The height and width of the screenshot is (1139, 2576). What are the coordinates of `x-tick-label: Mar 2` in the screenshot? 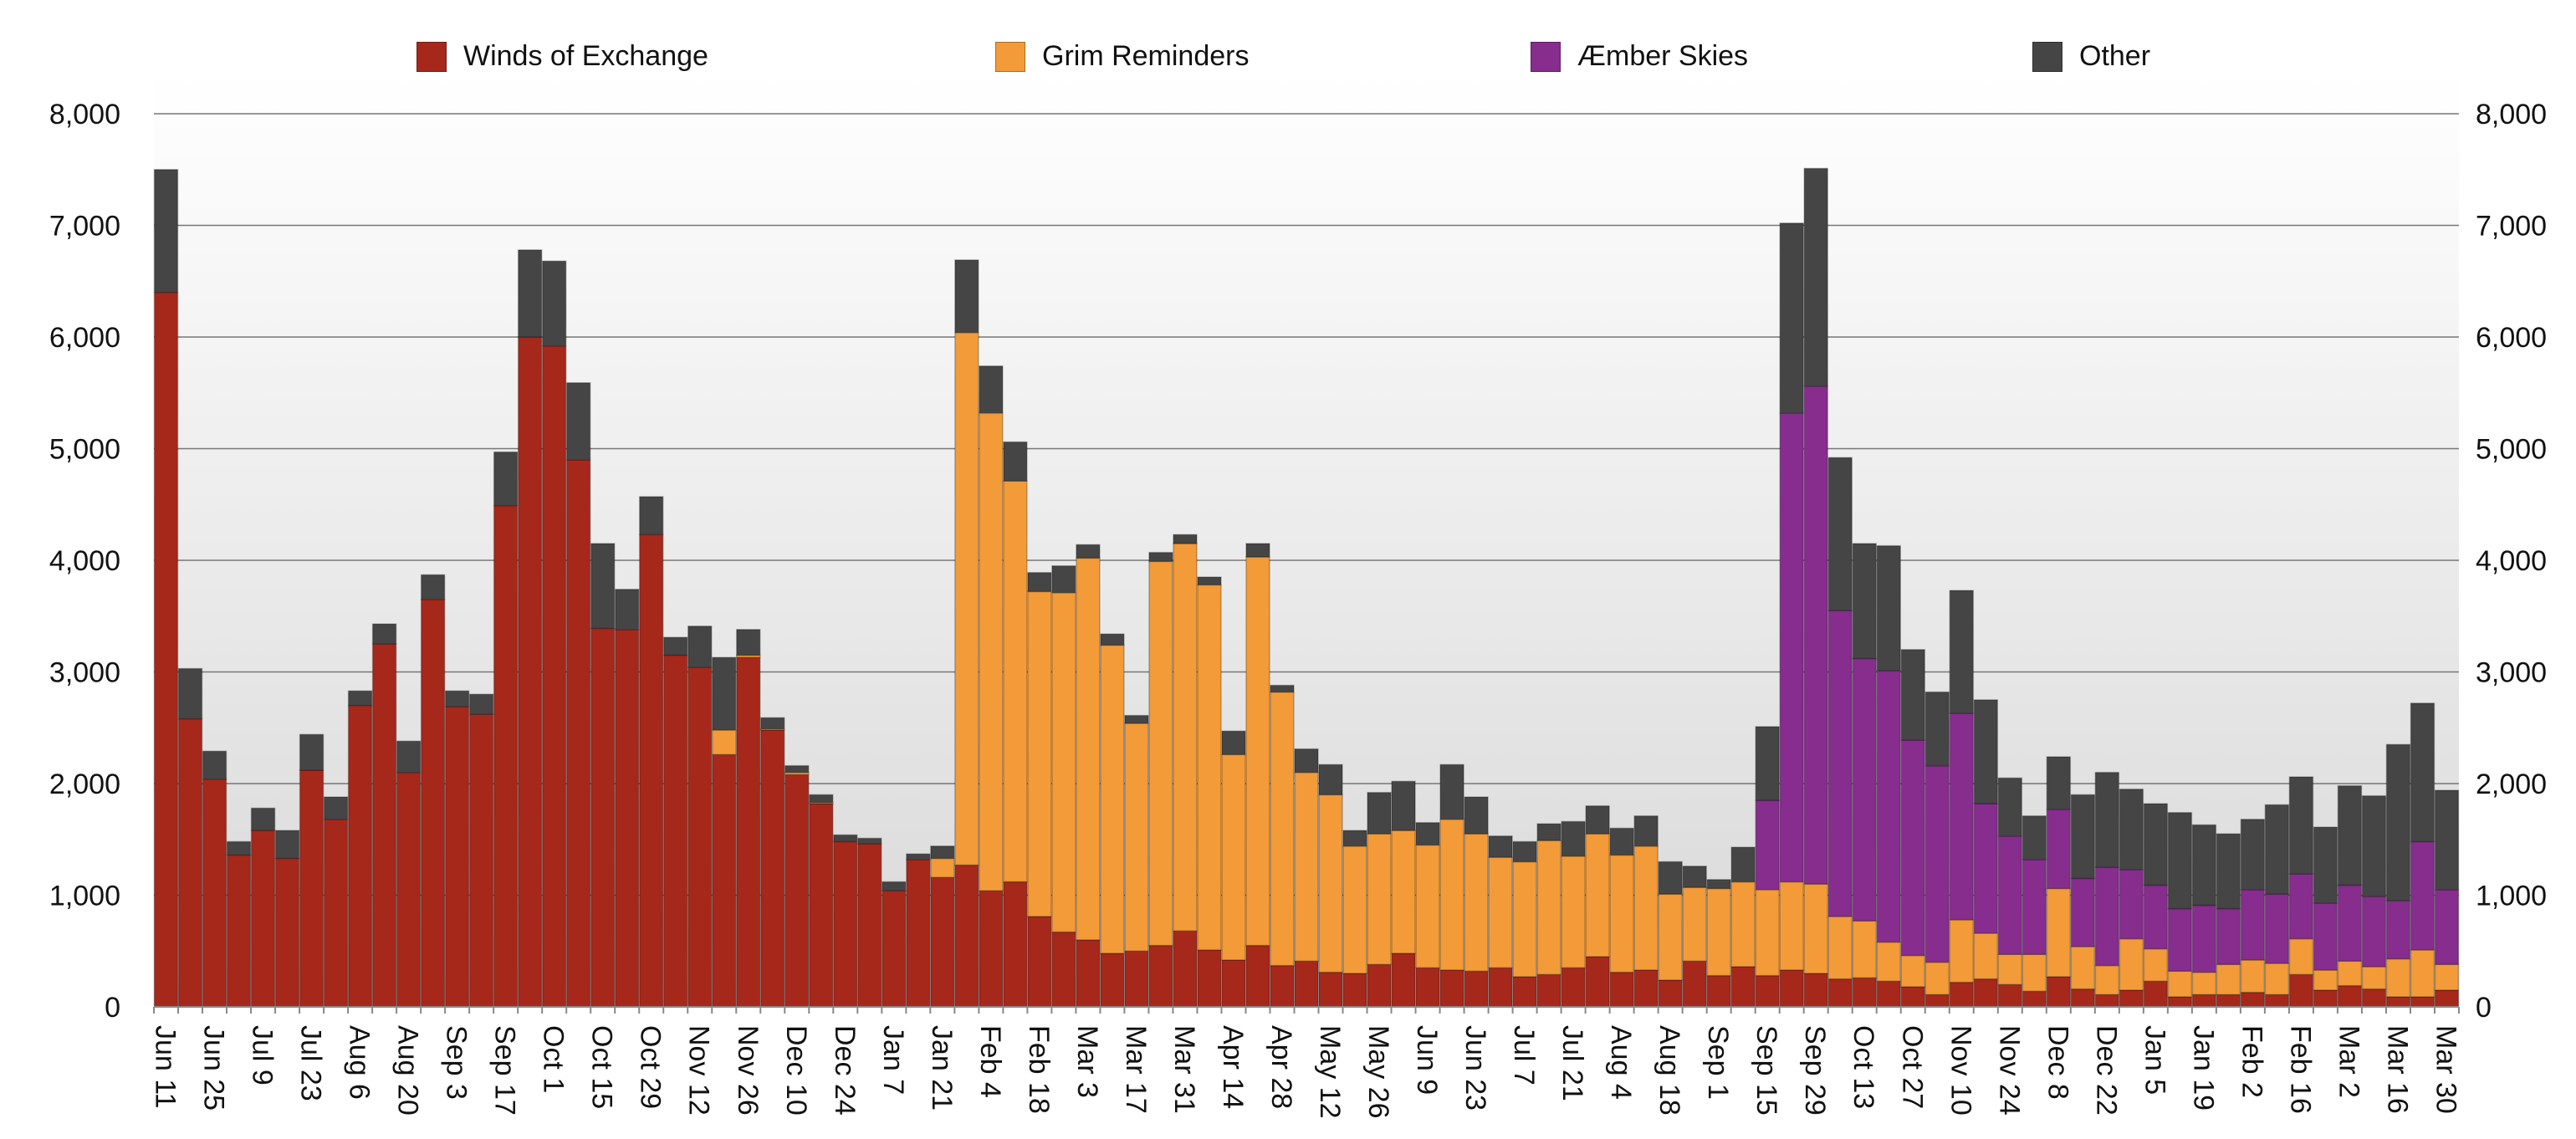 It's located at (2348, 1061).